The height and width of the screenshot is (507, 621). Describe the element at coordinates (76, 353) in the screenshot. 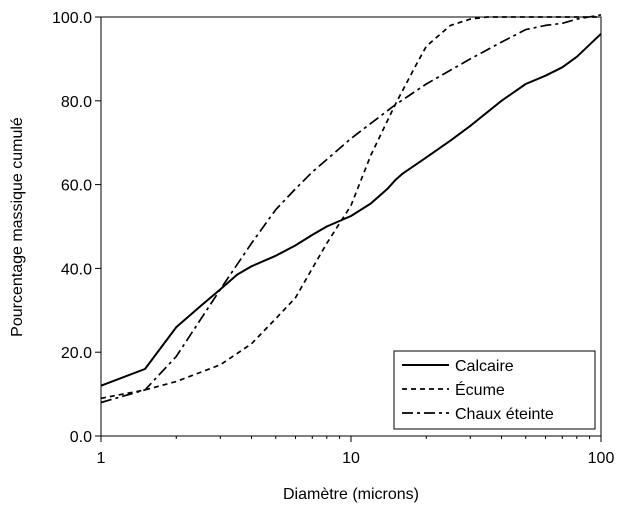

I see `y-tick-label: 20.0` at that location.